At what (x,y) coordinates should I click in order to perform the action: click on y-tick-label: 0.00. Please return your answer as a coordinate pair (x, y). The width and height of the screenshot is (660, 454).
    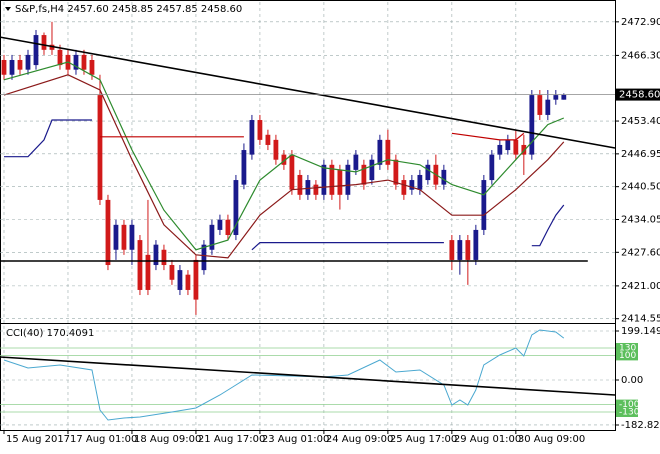
    Looking at the image, I should click on (632, 380).